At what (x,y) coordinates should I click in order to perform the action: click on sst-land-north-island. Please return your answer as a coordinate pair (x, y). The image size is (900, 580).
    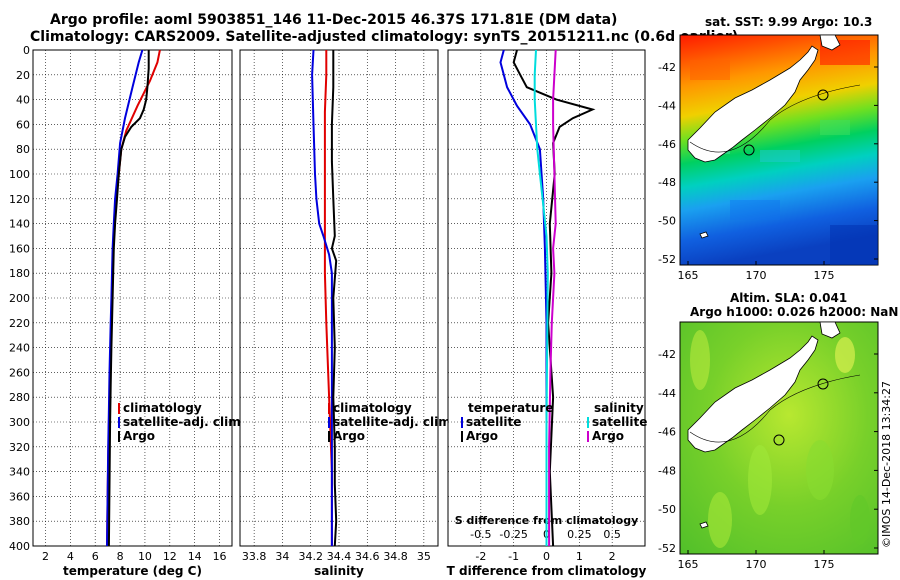
    Looking at the image, I should click on (830, 42).